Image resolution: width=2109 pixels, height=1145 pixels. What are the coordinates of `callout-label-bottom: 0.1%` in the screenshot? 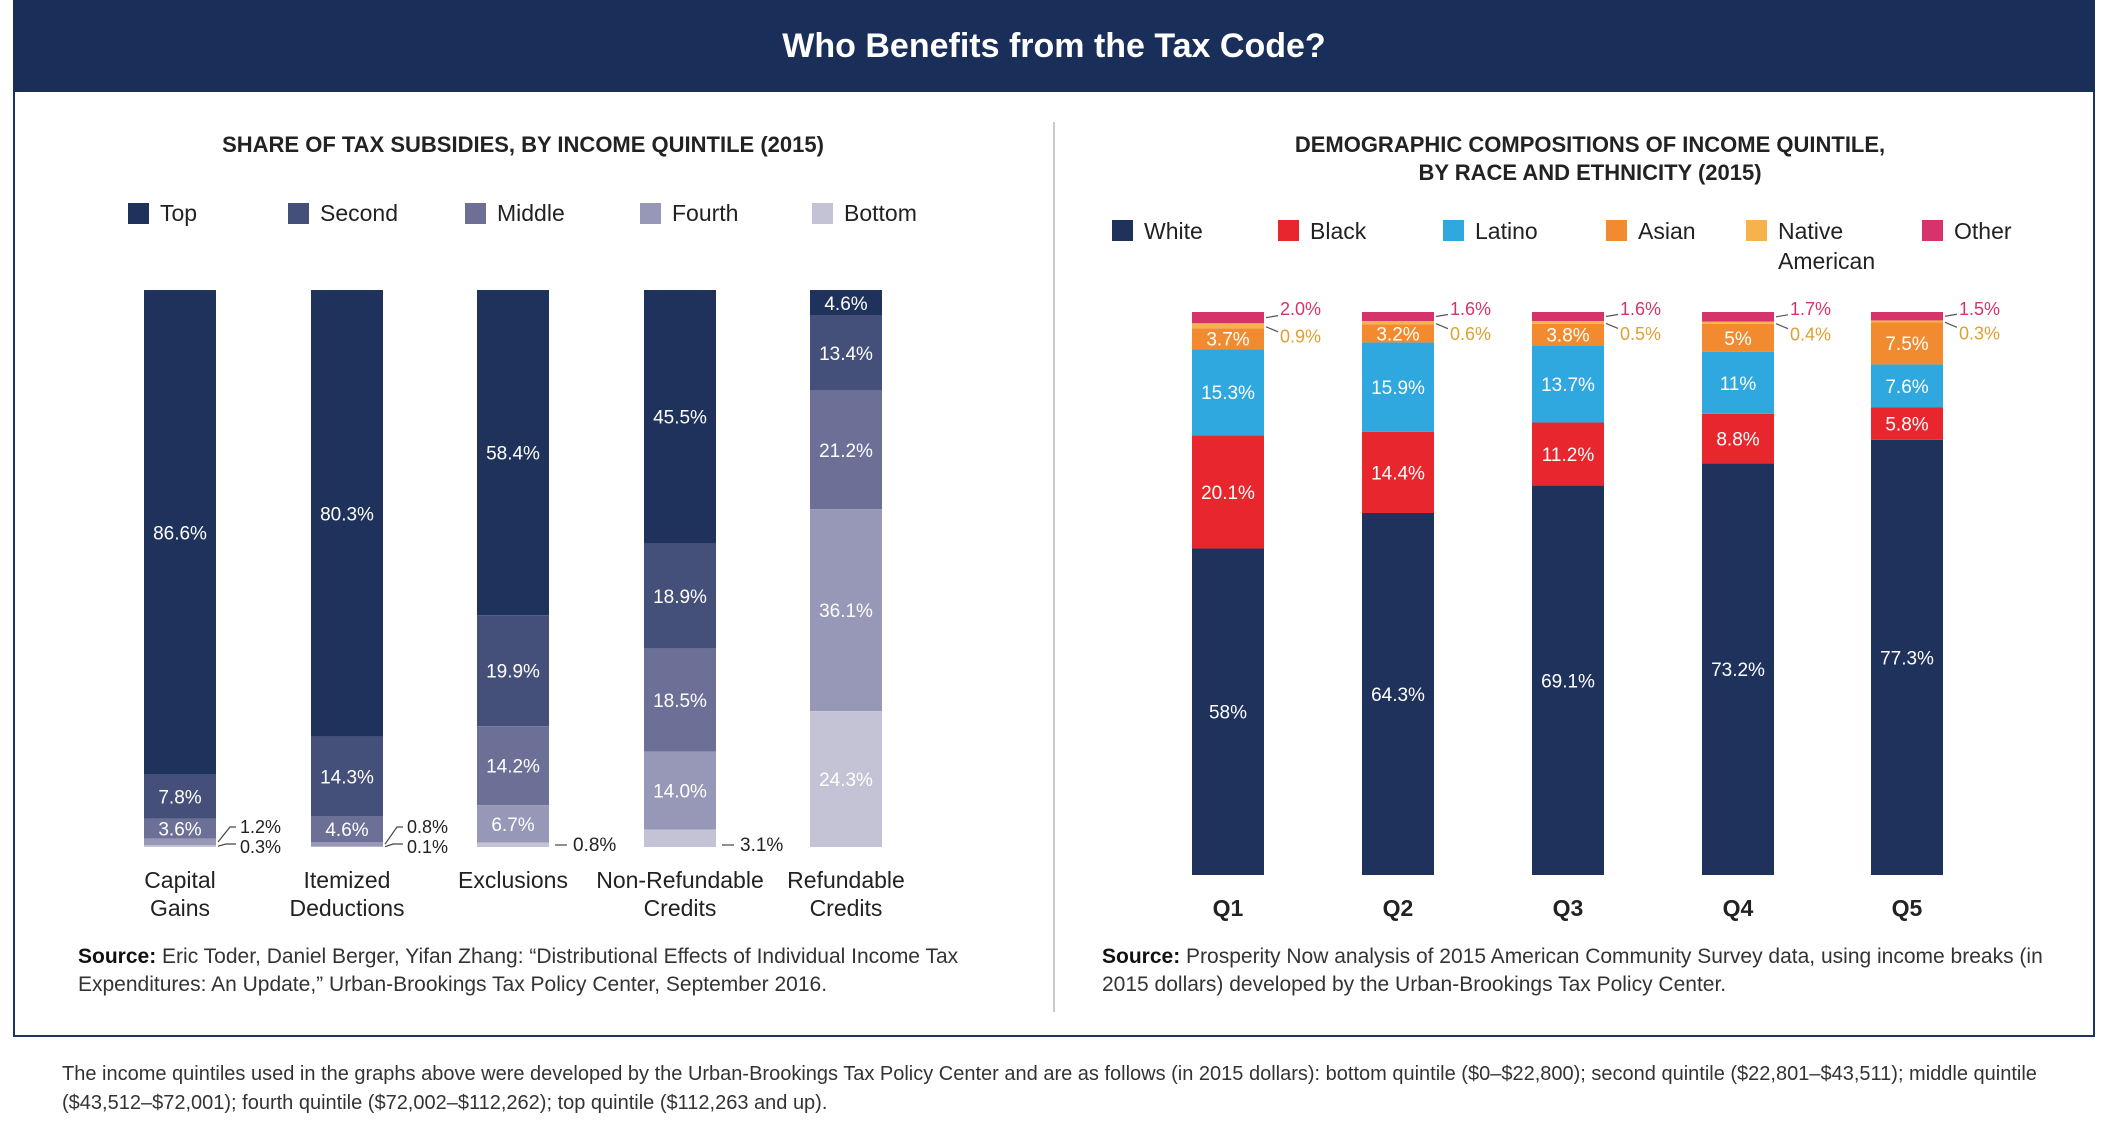 It's located at (427, 847).